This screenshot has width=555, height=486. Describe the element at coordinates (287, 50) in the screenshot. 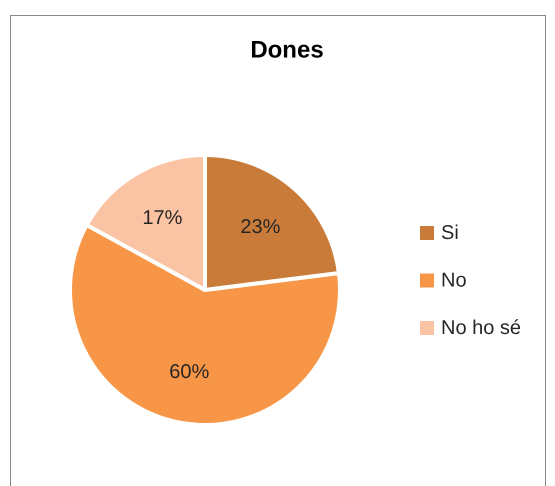

I see `chart-title: Dones` at that location.